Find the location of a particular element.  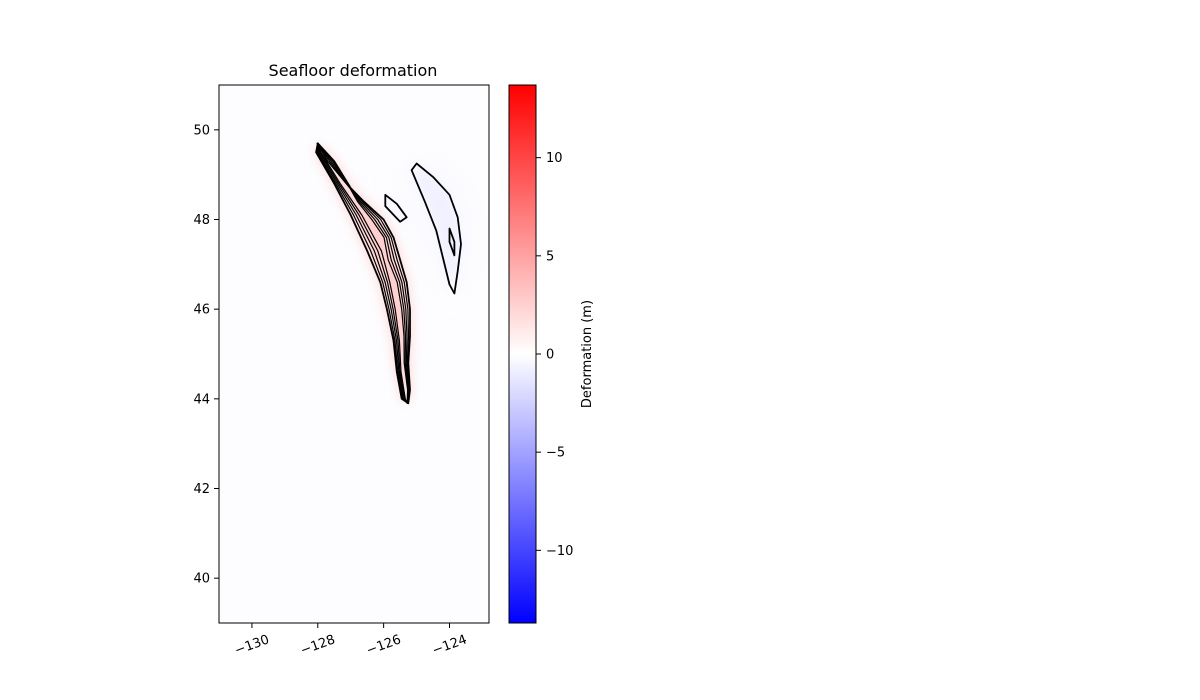

y-tick-label: 48 is located at coordinates (201, 220).